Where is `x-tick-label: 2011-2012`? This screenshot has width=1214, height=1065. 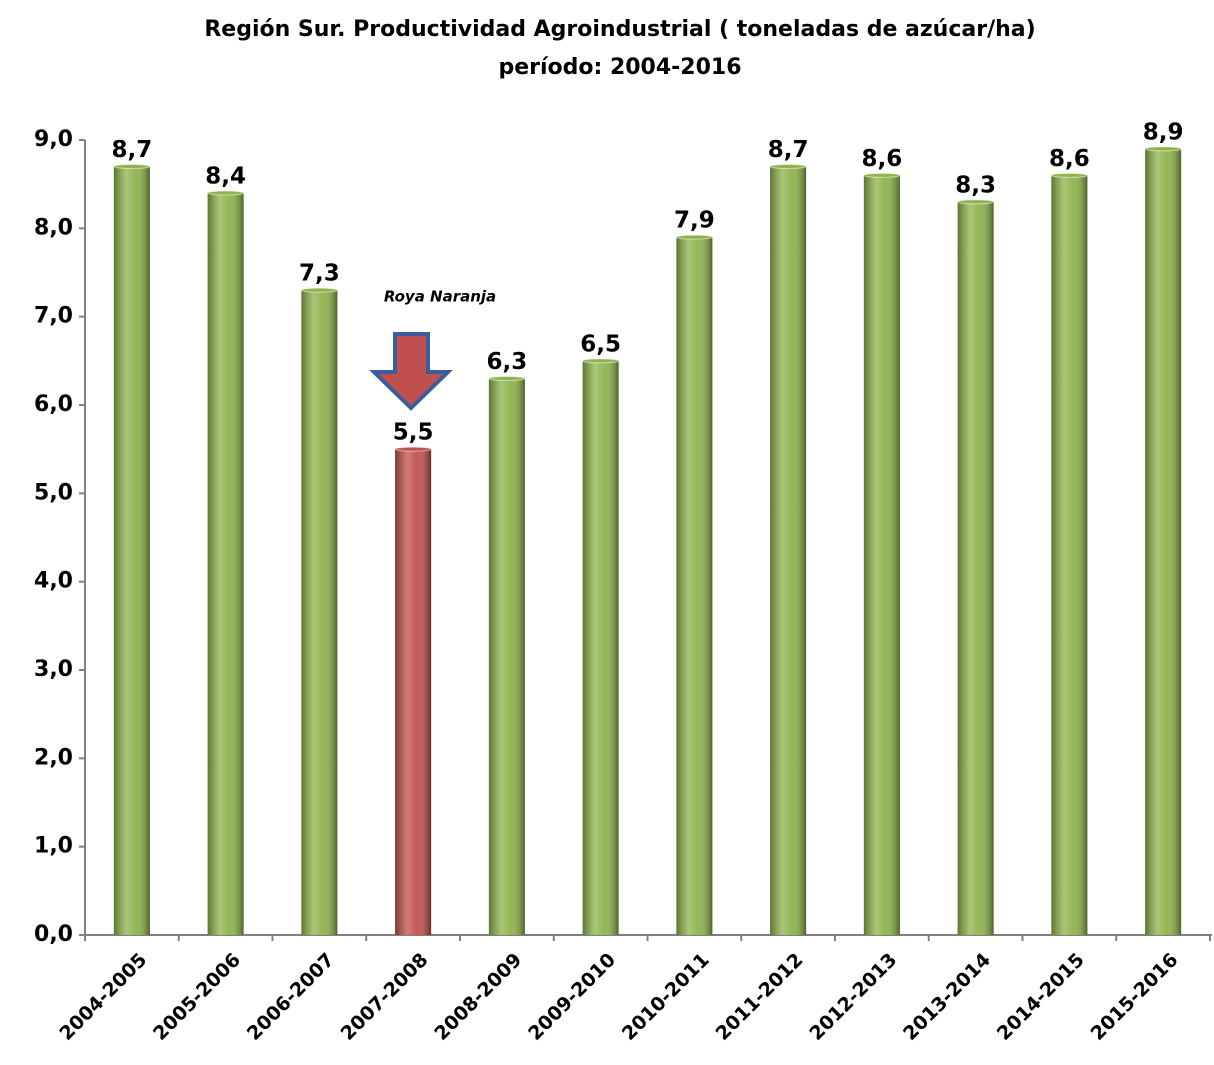
x-tick-label: 2011-2012 is located at coordinates (760, 997).